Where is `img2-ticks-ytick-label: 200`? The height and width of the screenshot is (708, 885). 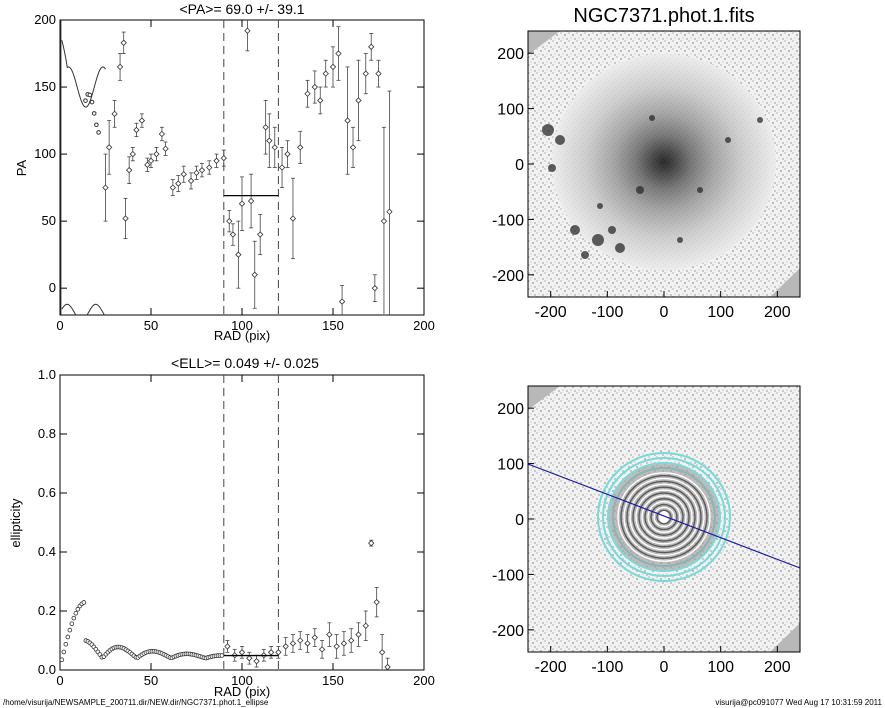
img2-ticks-ytick-label: 200 is located at coordinates (510, 409).